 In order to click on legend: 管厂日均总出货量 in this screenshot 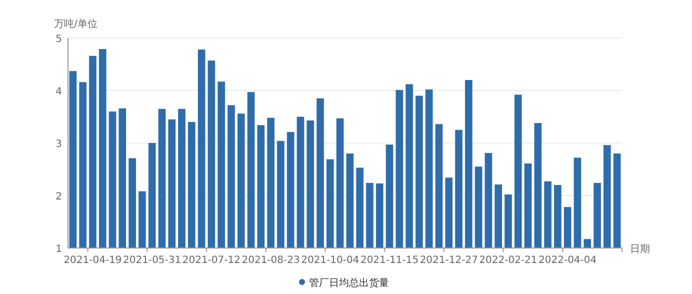, I will do `click(344, 283)`.